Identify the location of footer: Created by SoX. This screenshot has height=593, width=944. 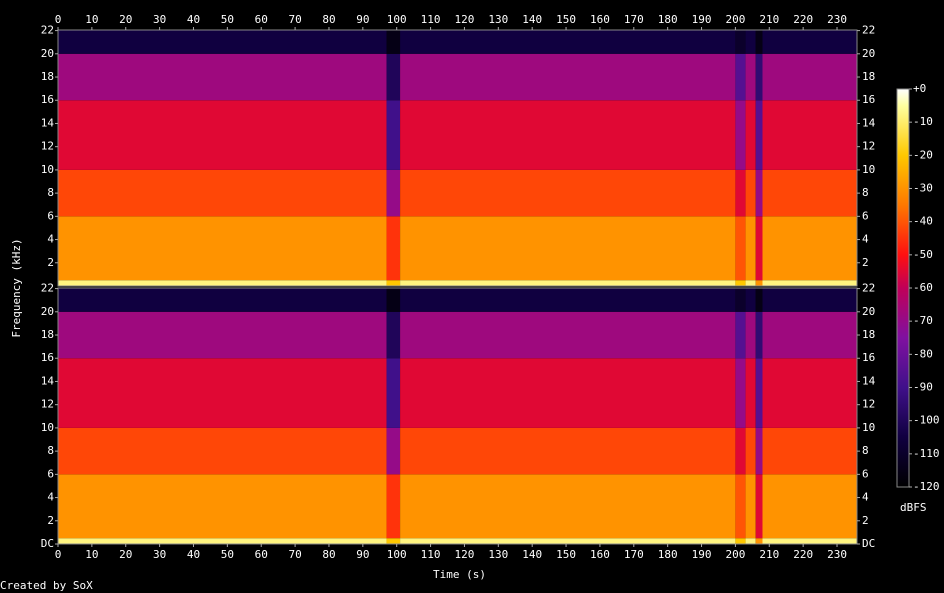
(46, 585).